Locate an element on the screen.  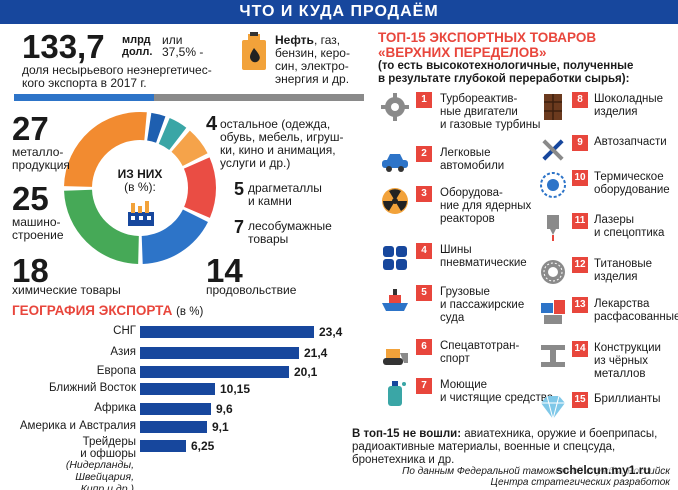
top15-rank-badge: 7 is located at coordinates (424, 386).